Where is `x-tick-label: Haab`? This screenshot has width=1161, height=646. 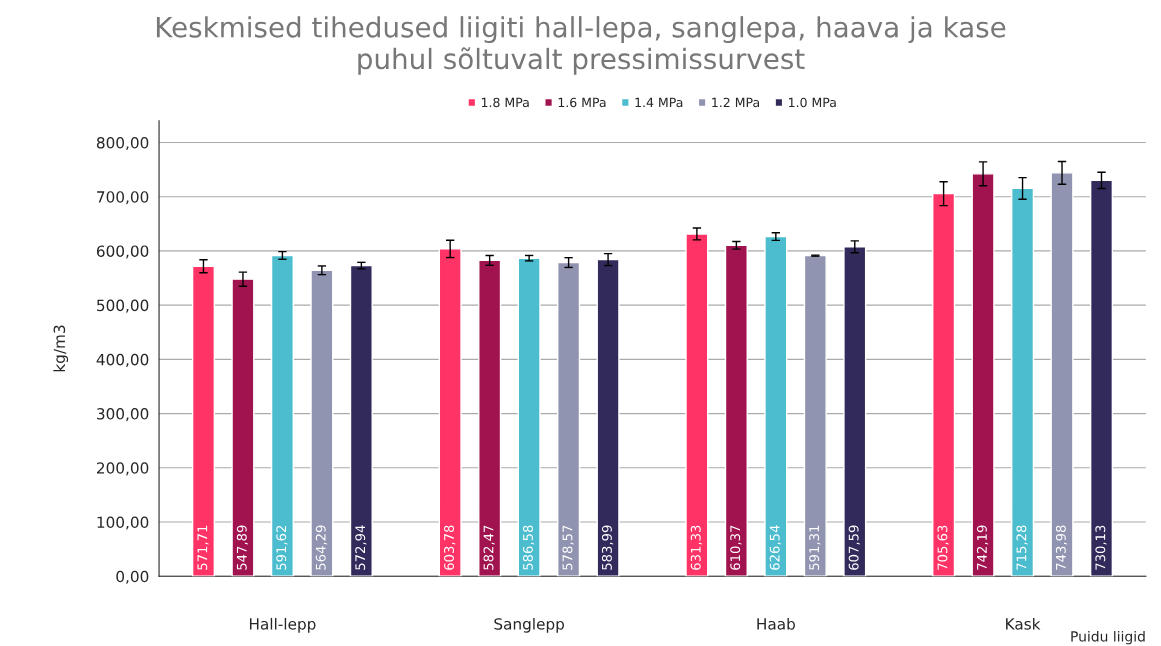
x-tick-label: Haab is located at coordinates (776, 623).